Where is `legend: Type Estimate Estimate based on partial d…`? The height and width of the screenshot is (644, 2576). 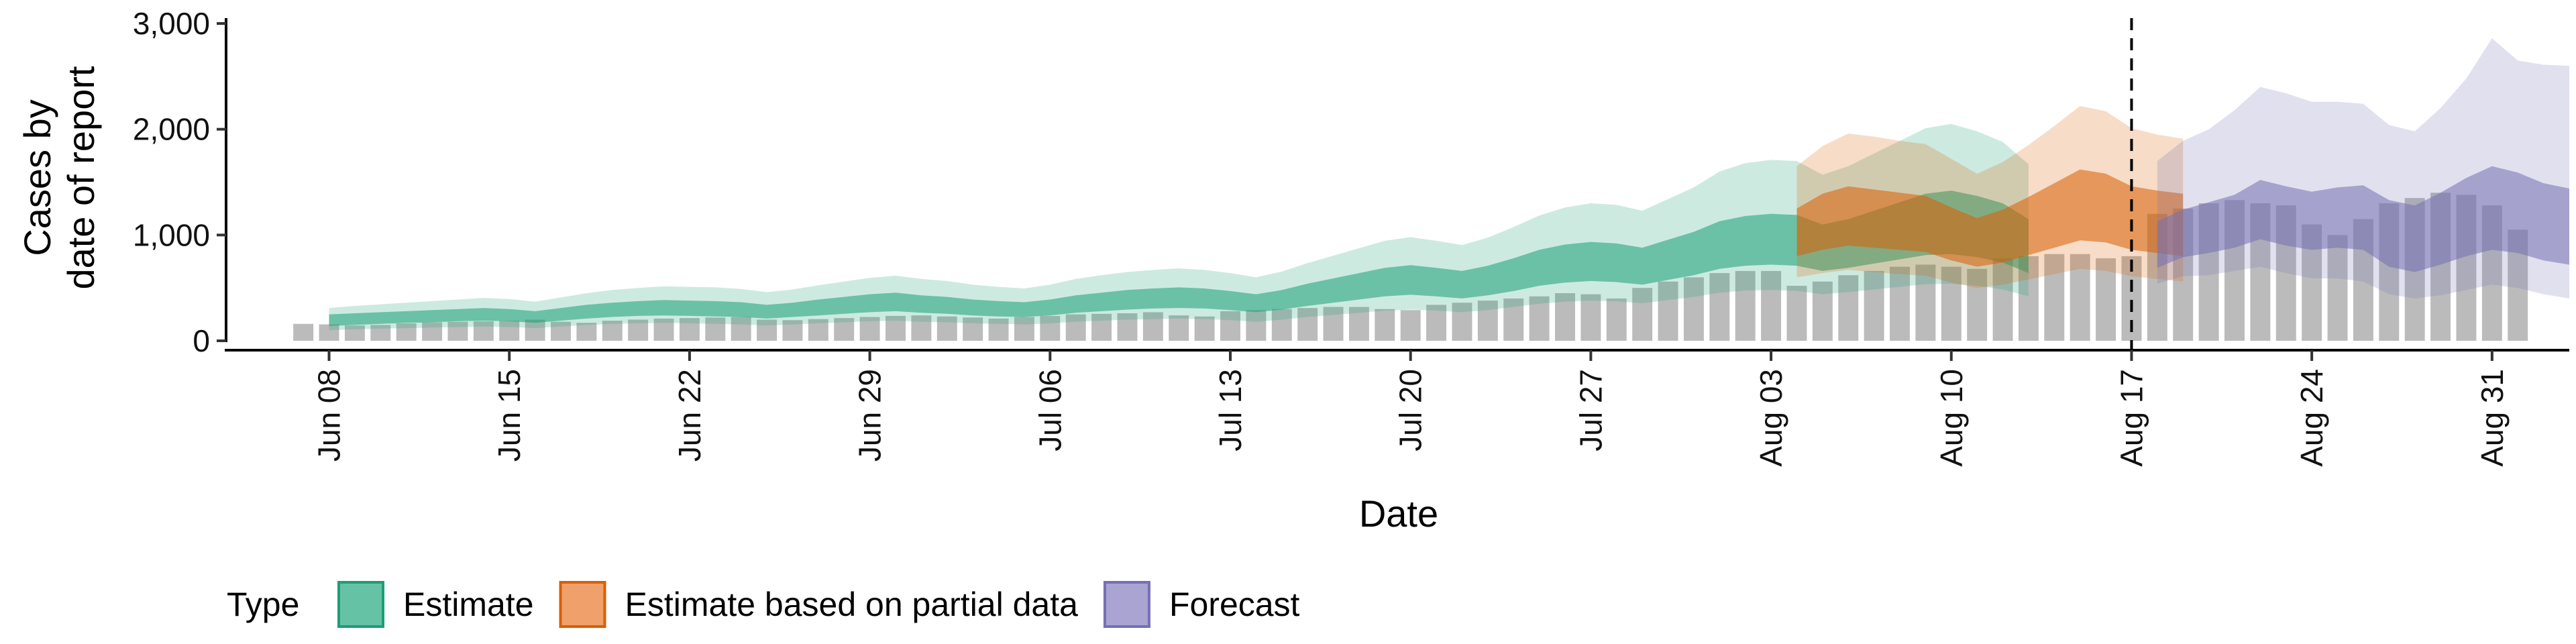 legend: Type Estimate Estimate based on partial d… is located at coordinates (763, 604).